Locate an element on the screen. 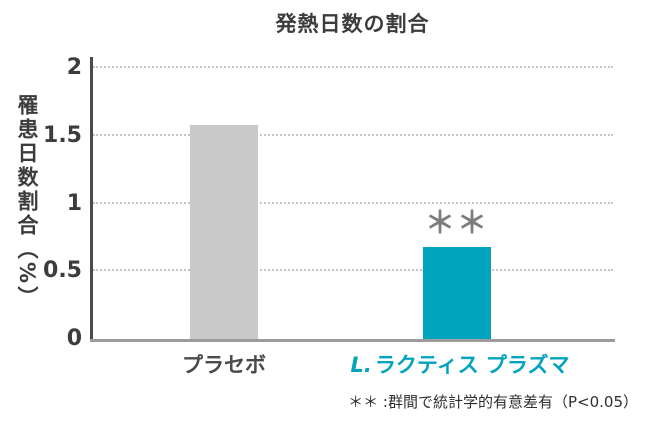 Image resolution: width=650 pixels, height=423 pixels. y-tick-label: 1 is located at coordinates (74, 203).